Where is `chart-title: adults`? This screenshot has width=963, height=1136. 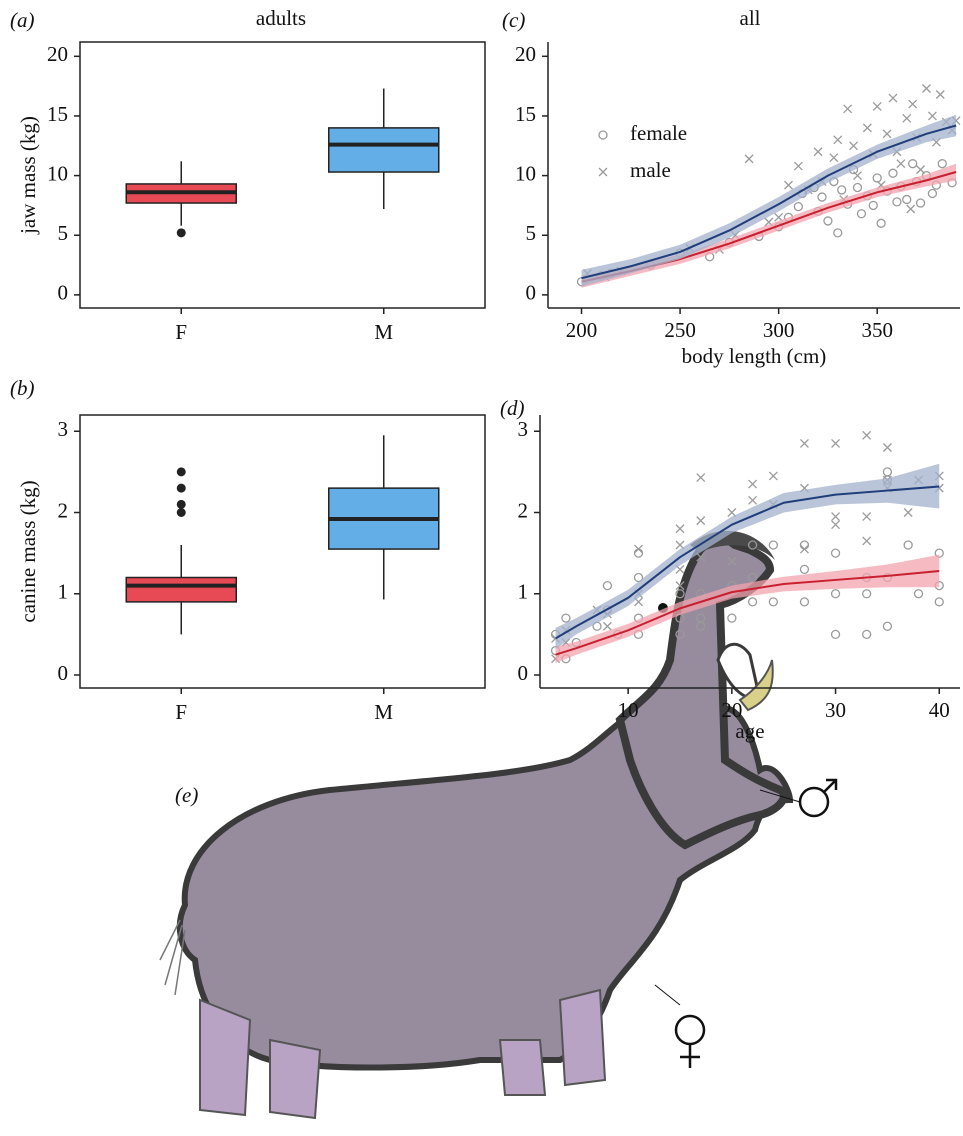 chart-title: adults is located at coordinates (281, 18).